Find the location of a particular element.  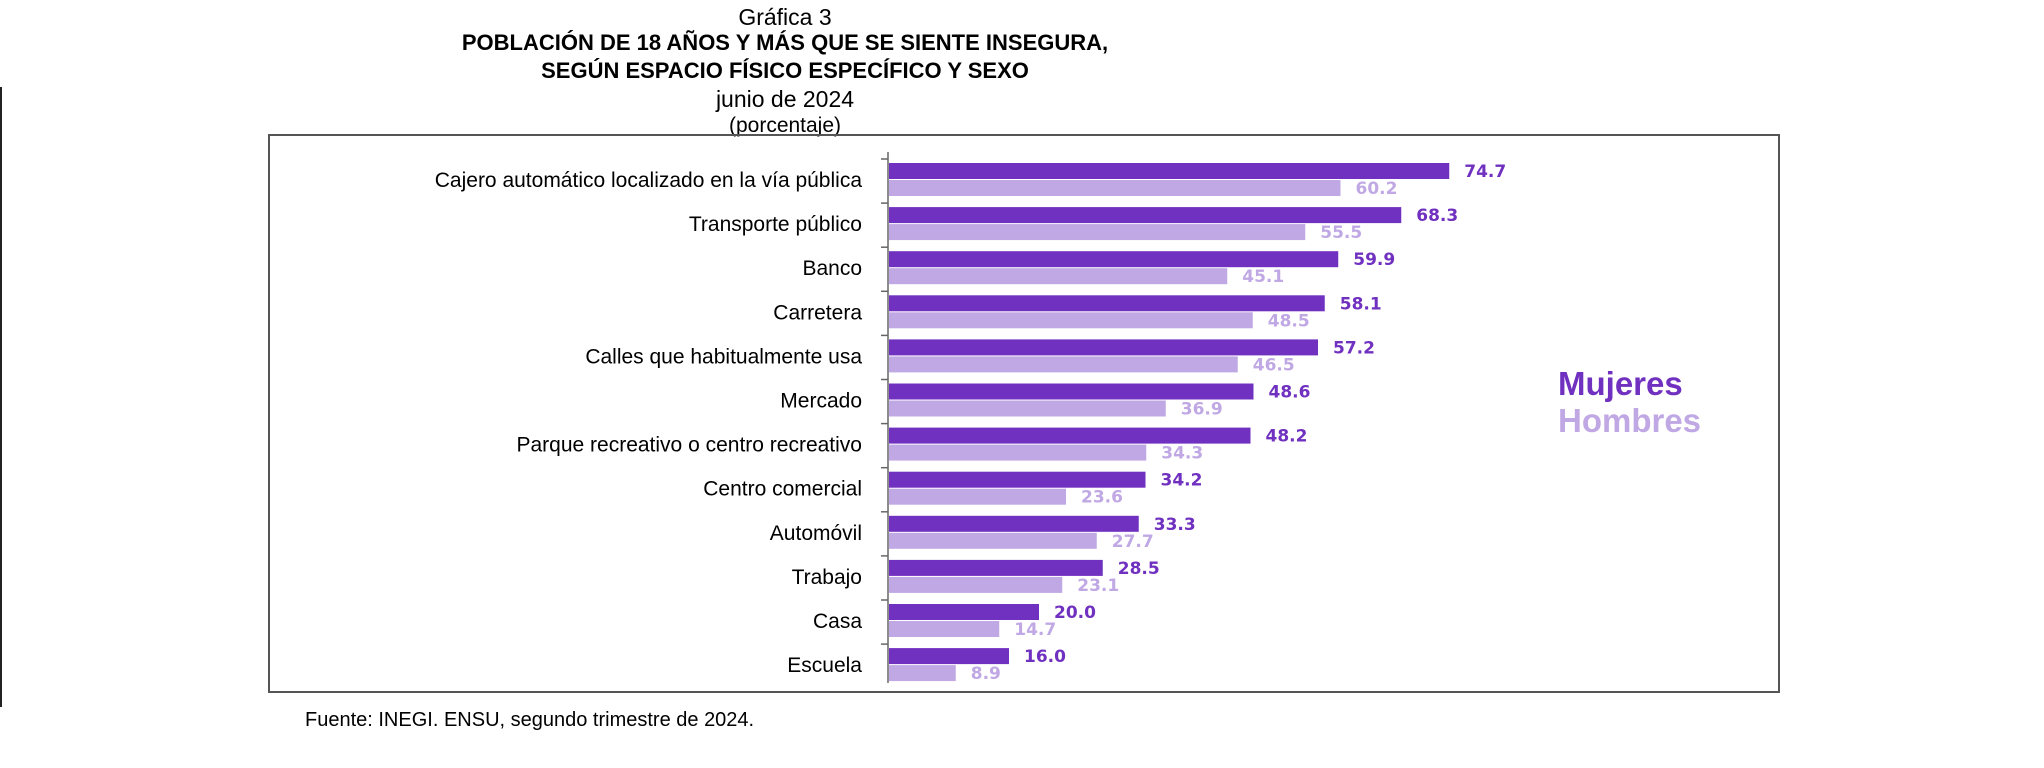

data-label-mujeres: 59.9 is located at coordinates (1374, 260).